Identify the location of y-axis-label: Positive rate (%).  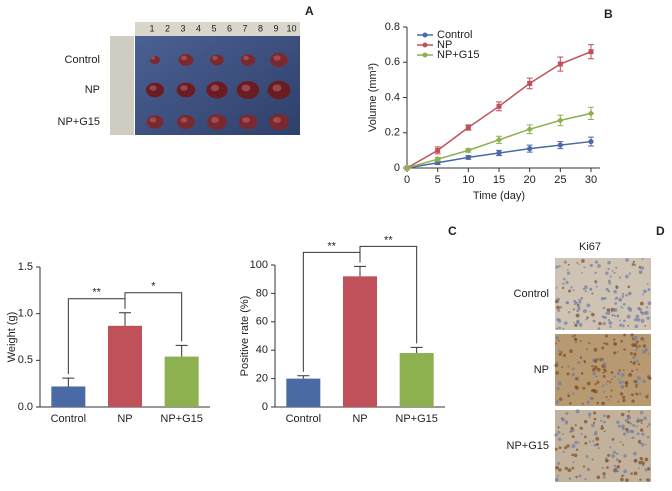
(245, 336).